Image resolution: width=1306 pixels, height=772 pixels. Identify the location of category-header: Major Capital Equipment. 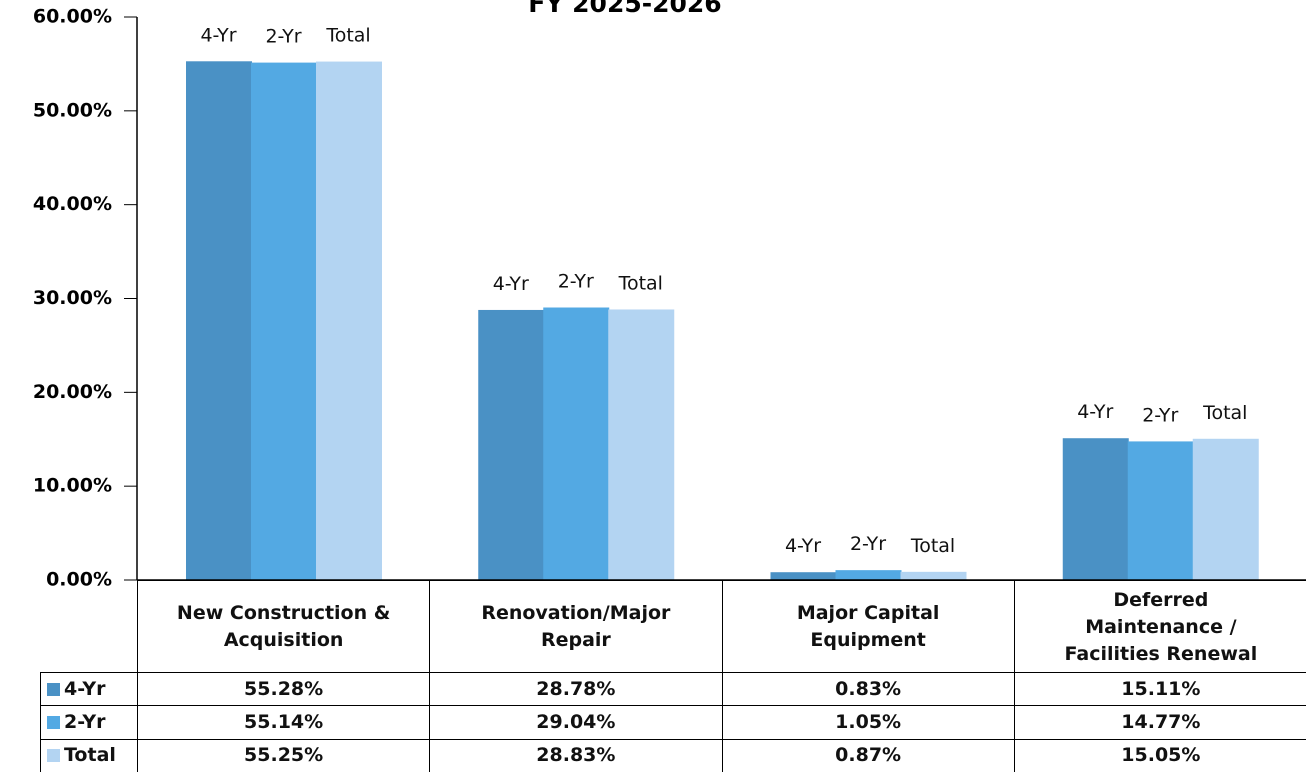
(868, 626).